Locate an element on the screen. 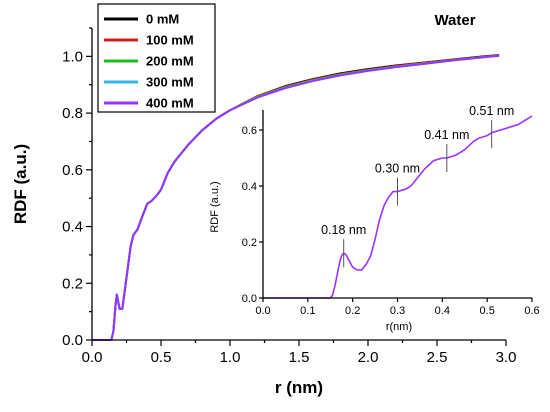 The width and height of the screenshot is (550, 412). y-tick-label: 0.6 is located at coordinates (72, 170).